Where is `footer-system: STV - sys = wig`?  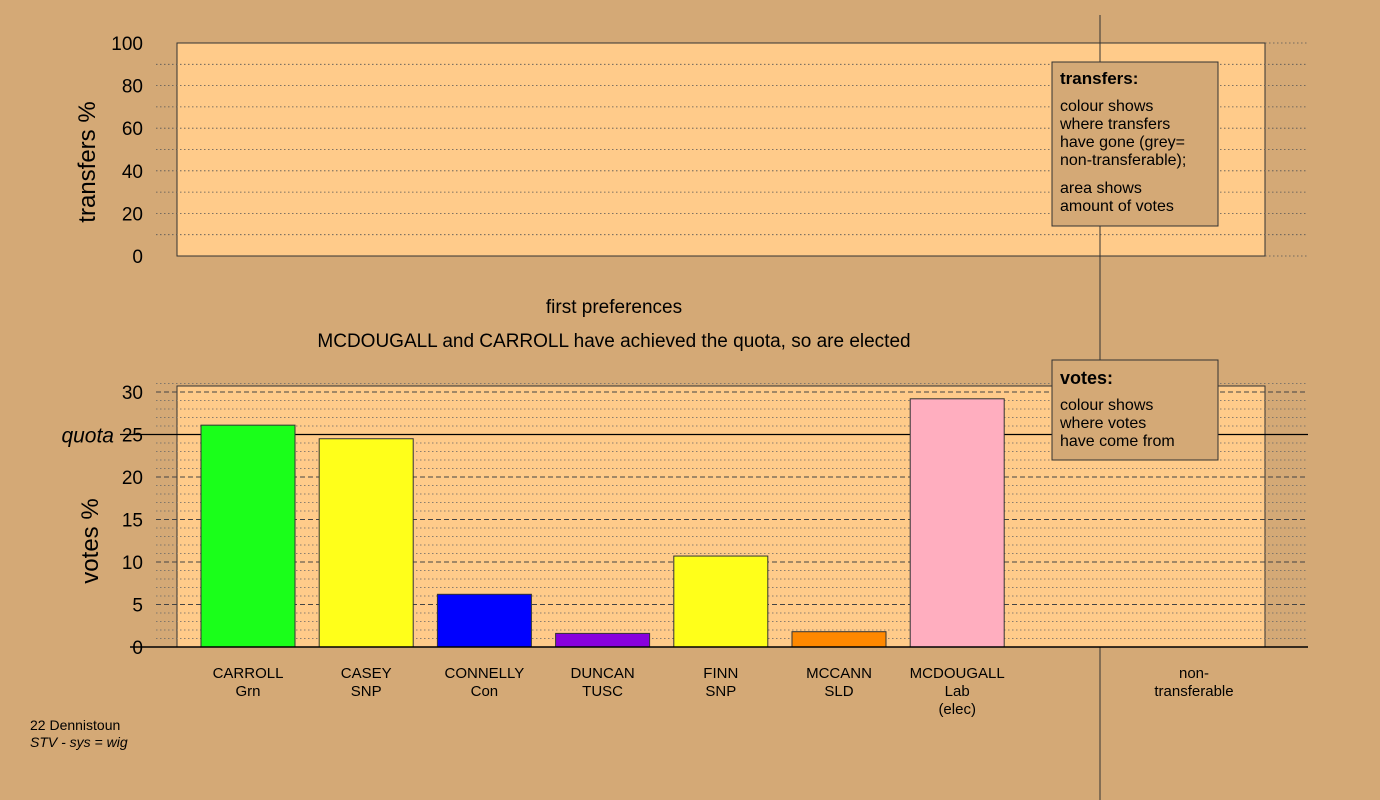 footer-system: STV - sys = wig is located at coordinates (79, 742).